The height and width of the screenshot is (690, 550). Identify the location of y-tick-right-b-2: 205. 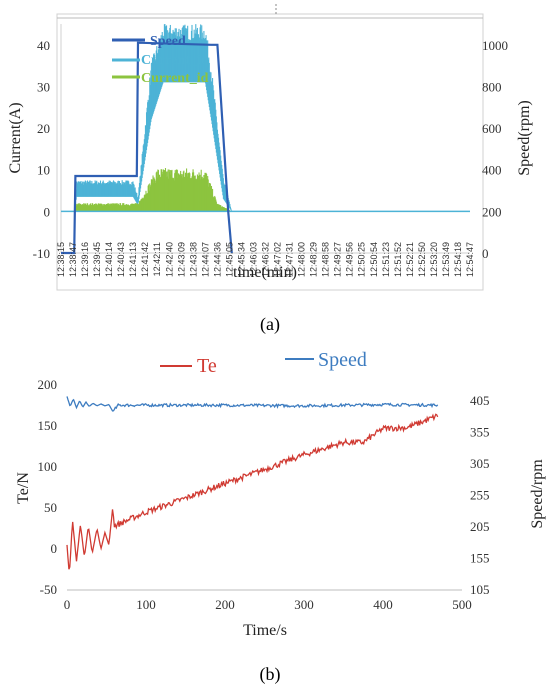
(480, 526).